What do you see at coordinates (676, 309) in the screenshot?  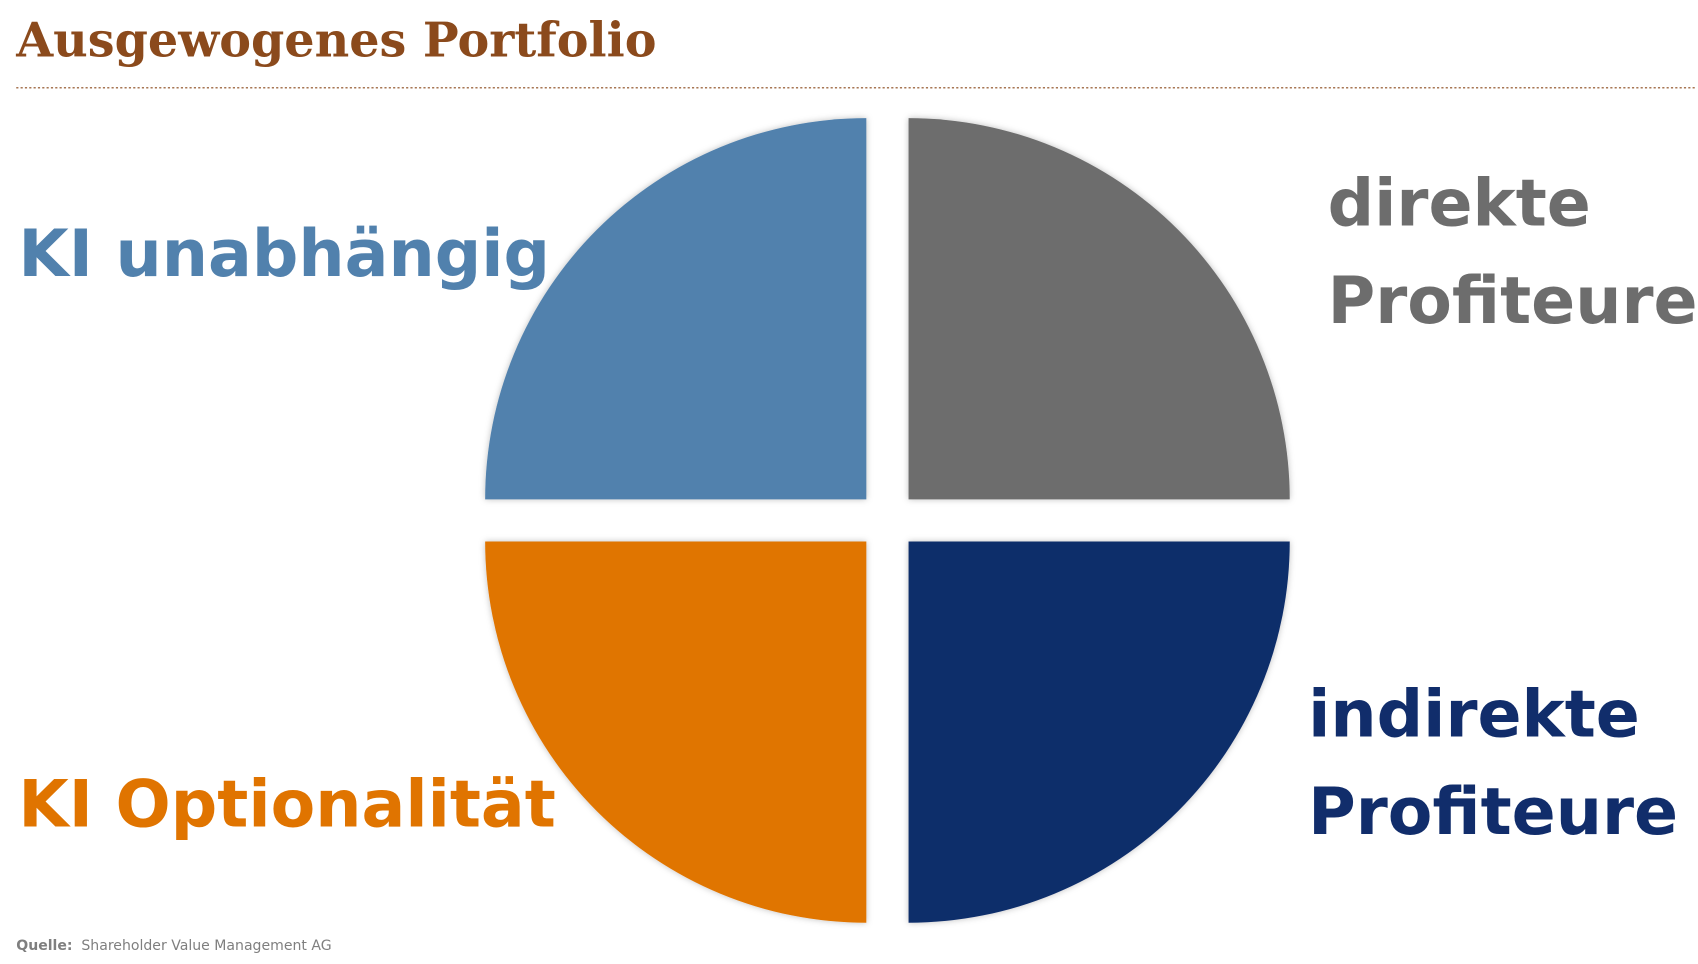 I see `quadrant-top-left` at bounding box center [676, 309].